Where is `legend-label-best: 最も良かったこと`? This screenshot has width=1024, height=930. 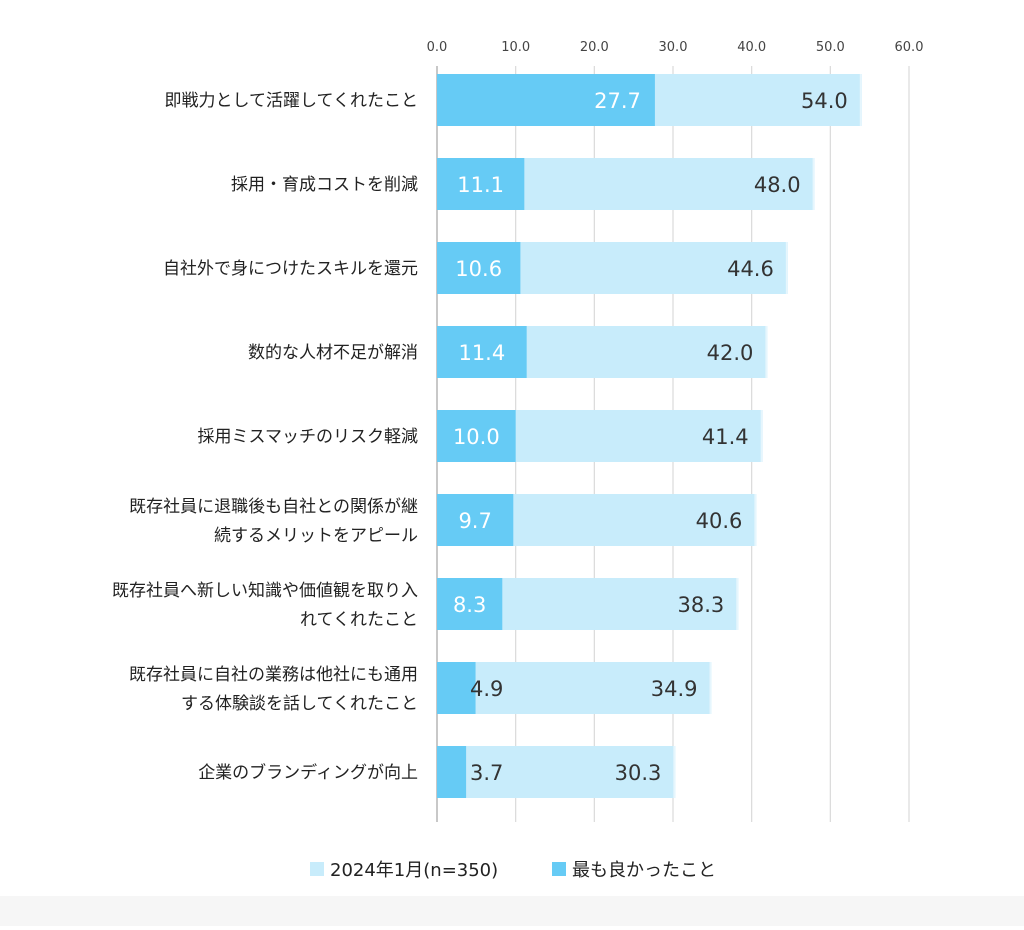
legend-label-best: 最も良かったこと is located at coordinates (644, 870).